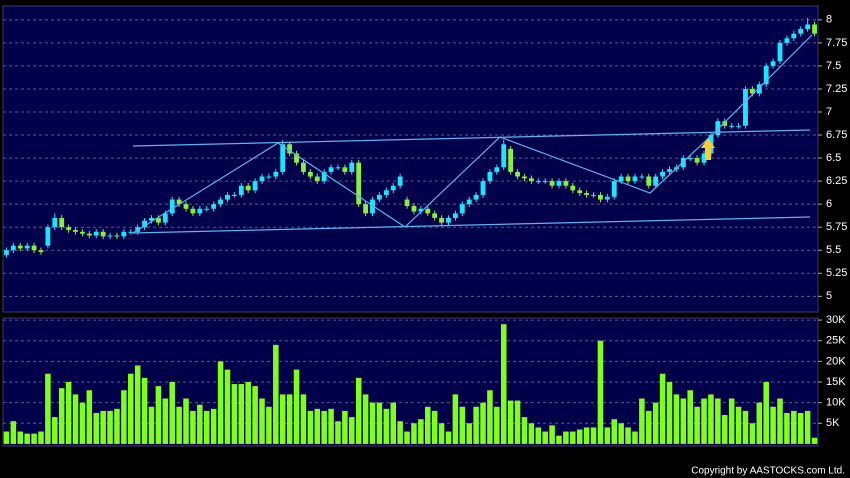 Image resolution: width=850 pixels, height=478 pixels. What do you see at coordinates (471, 225) in the screenshot?
I see `channel-lower` at bounding box center [471, 225].